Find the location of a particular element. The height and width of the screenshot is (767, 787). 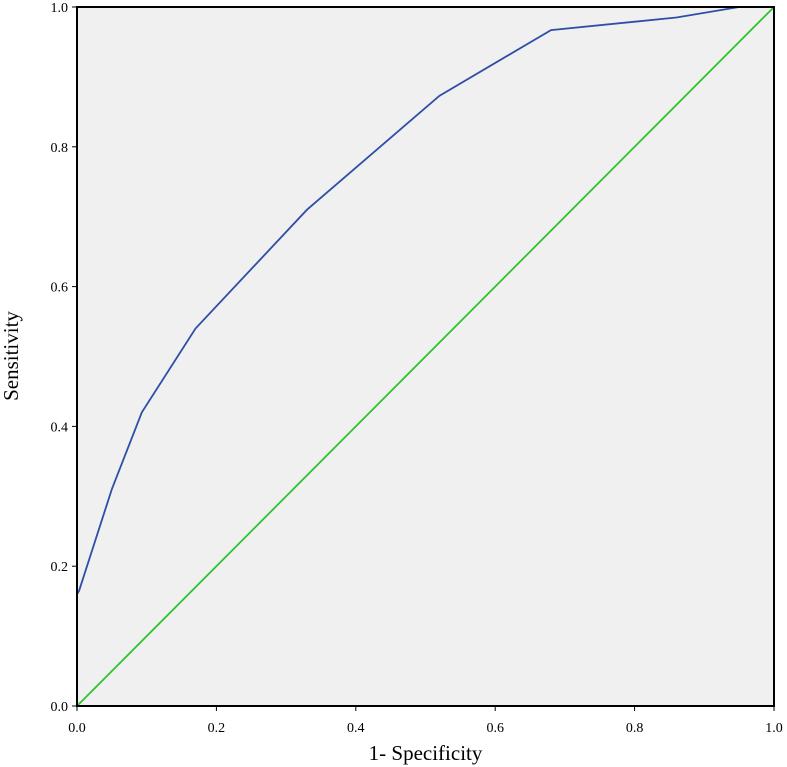

x-tick-label: 0.8 is located at coordinates (635, 728).